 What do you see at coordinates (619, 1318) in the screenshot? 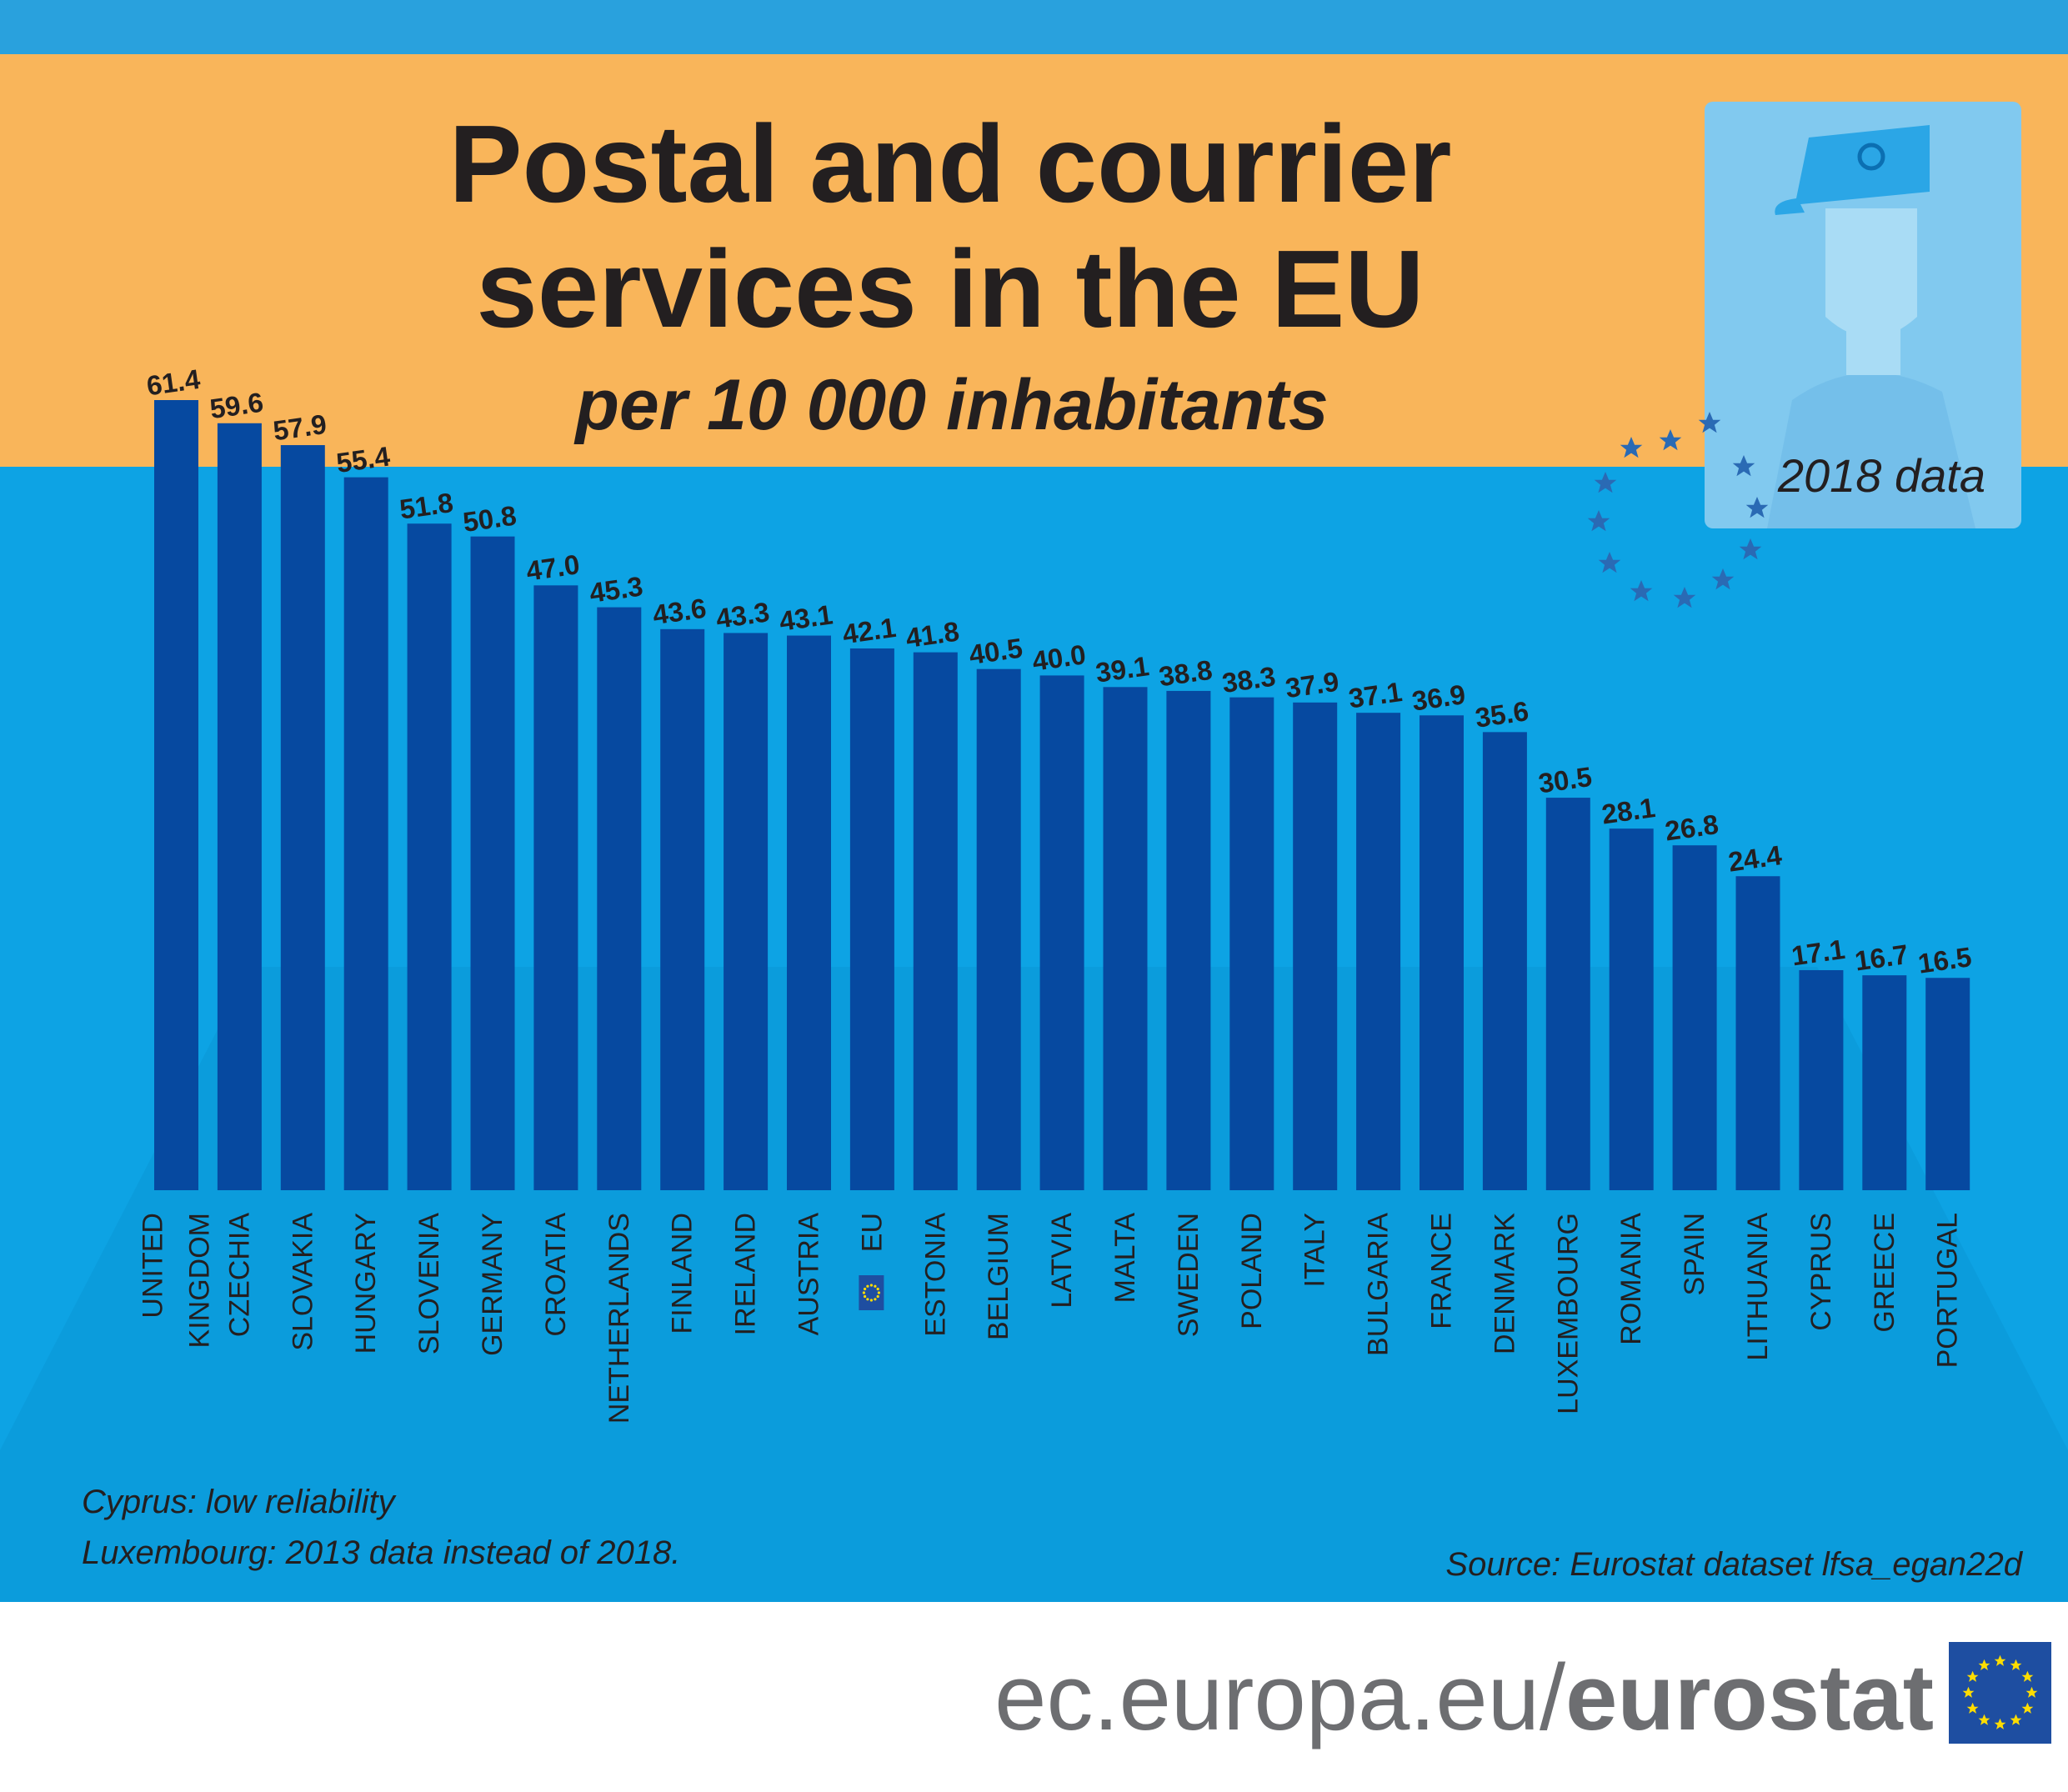
I see `category-label-netherlands: NETHERLANDS` at bounding box center [619, 1318].